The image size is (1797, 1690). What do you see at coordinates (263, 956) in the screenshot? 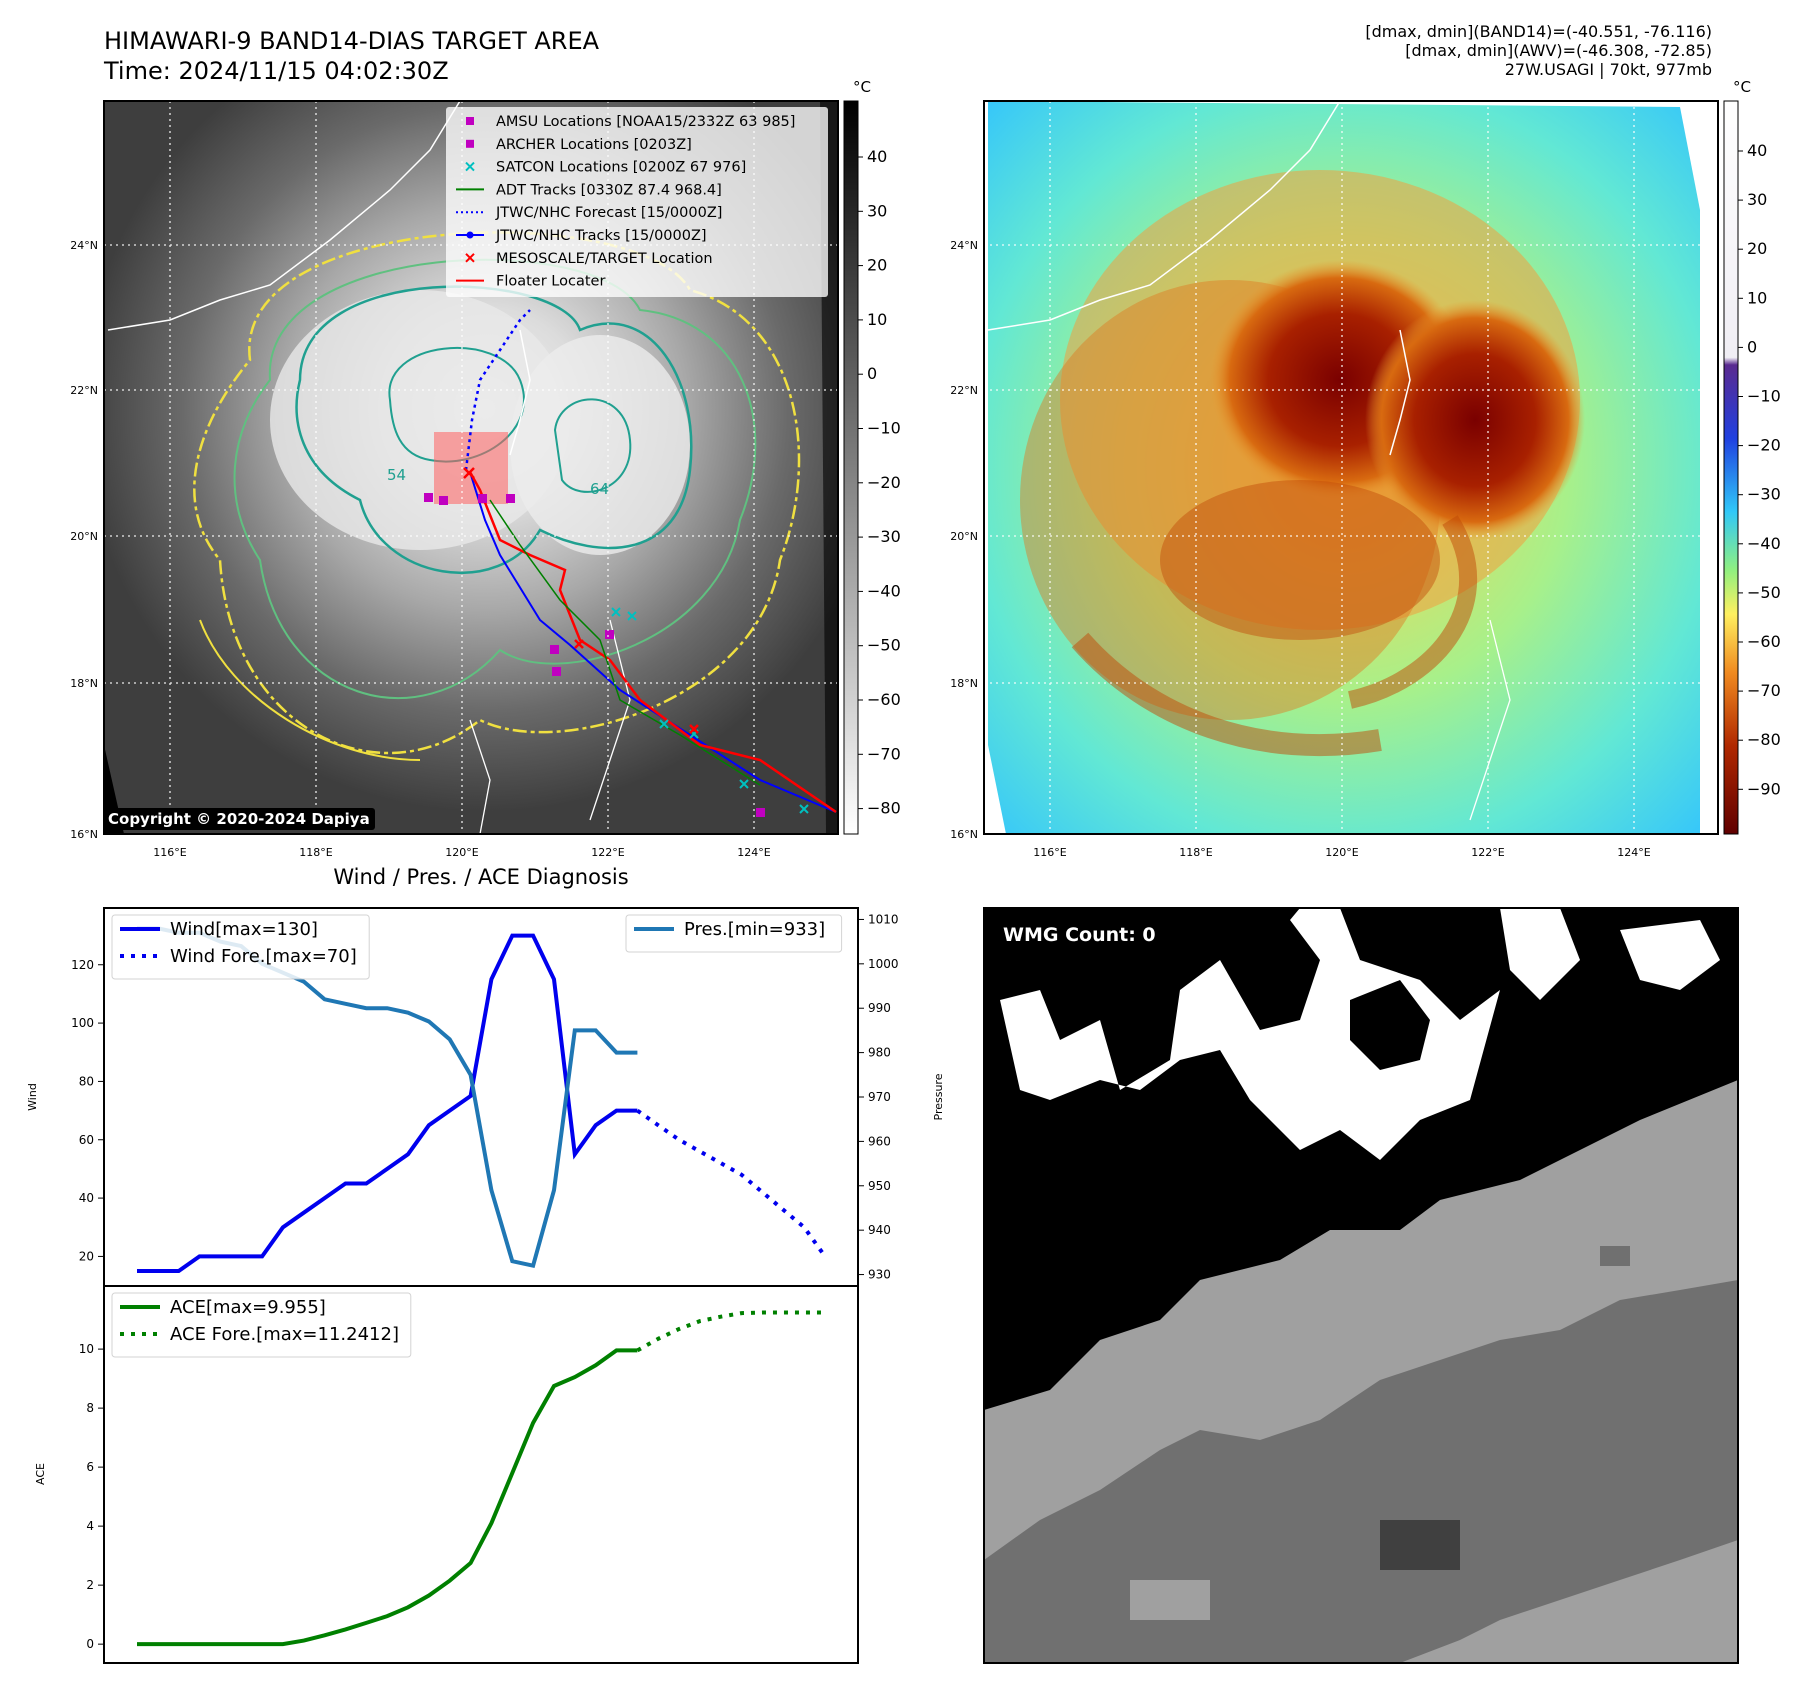
I see `legend-label: Wind Fore.[max=70]` at bounding box center [263, 956].